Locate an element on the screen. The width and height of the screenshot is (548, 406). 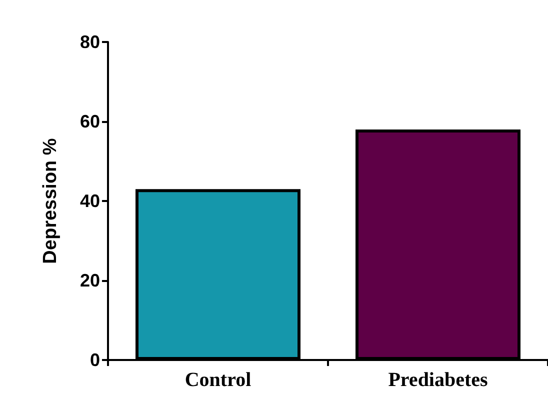
y-tick-label: 80 is located at coordinates (90, 42).